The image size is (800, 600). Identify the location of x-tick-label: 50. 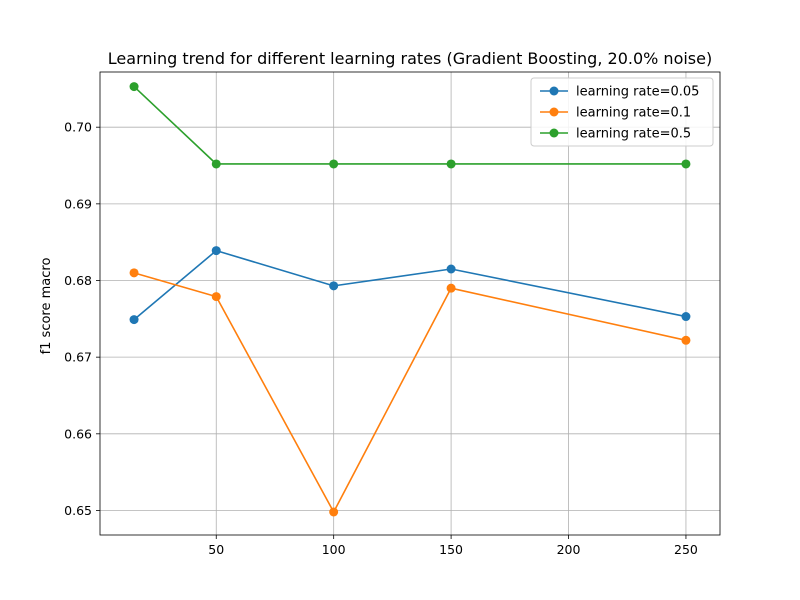
(216, 549).